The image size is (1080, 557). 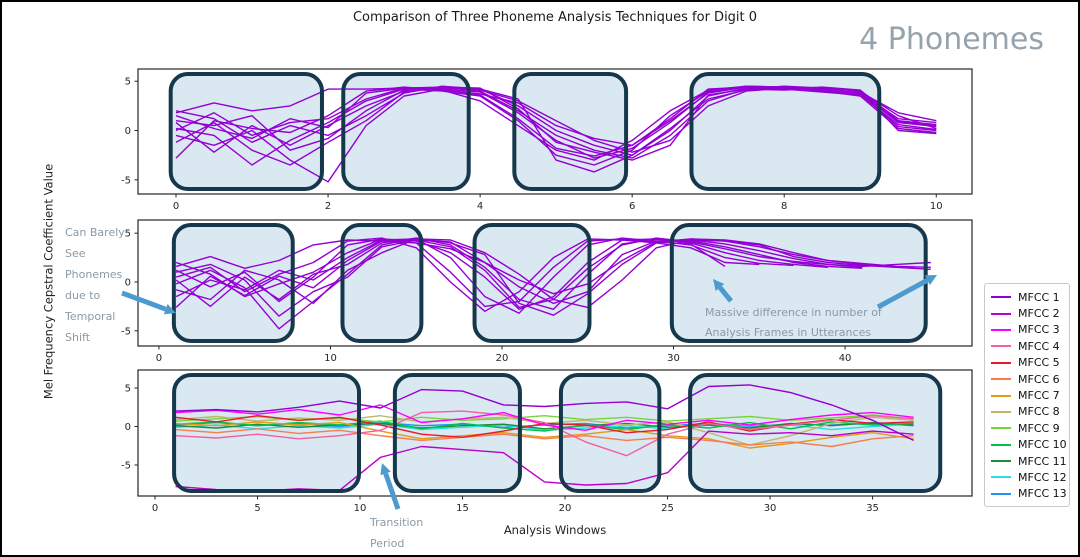 What do you see at coordinates (328, 206) in the screenshot?
I see `x-tick-label: 2` at bounding box center [328, 206].